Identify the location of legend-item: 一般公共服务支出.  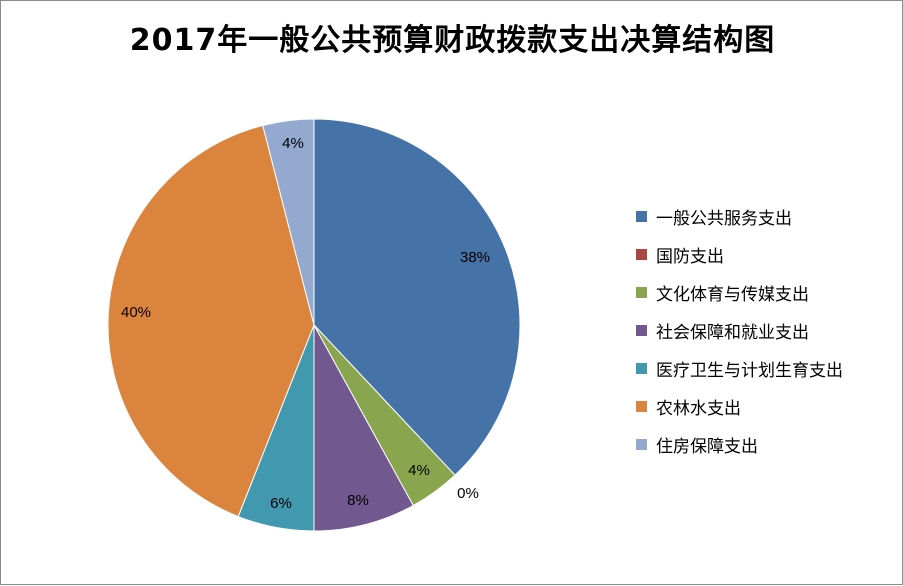
(739, 216).